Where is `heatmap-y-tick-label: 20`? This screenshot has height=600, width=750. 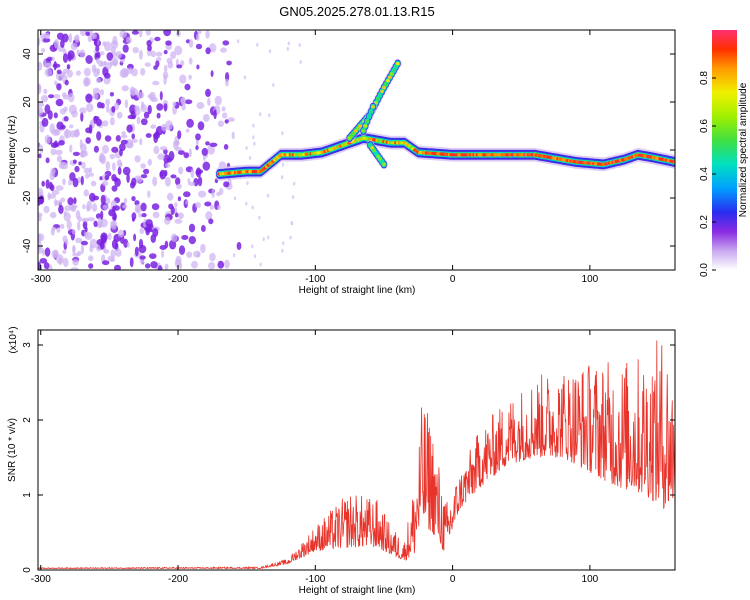 heatmap-y-tick-label: 20 is located at coordinates (27, 102).